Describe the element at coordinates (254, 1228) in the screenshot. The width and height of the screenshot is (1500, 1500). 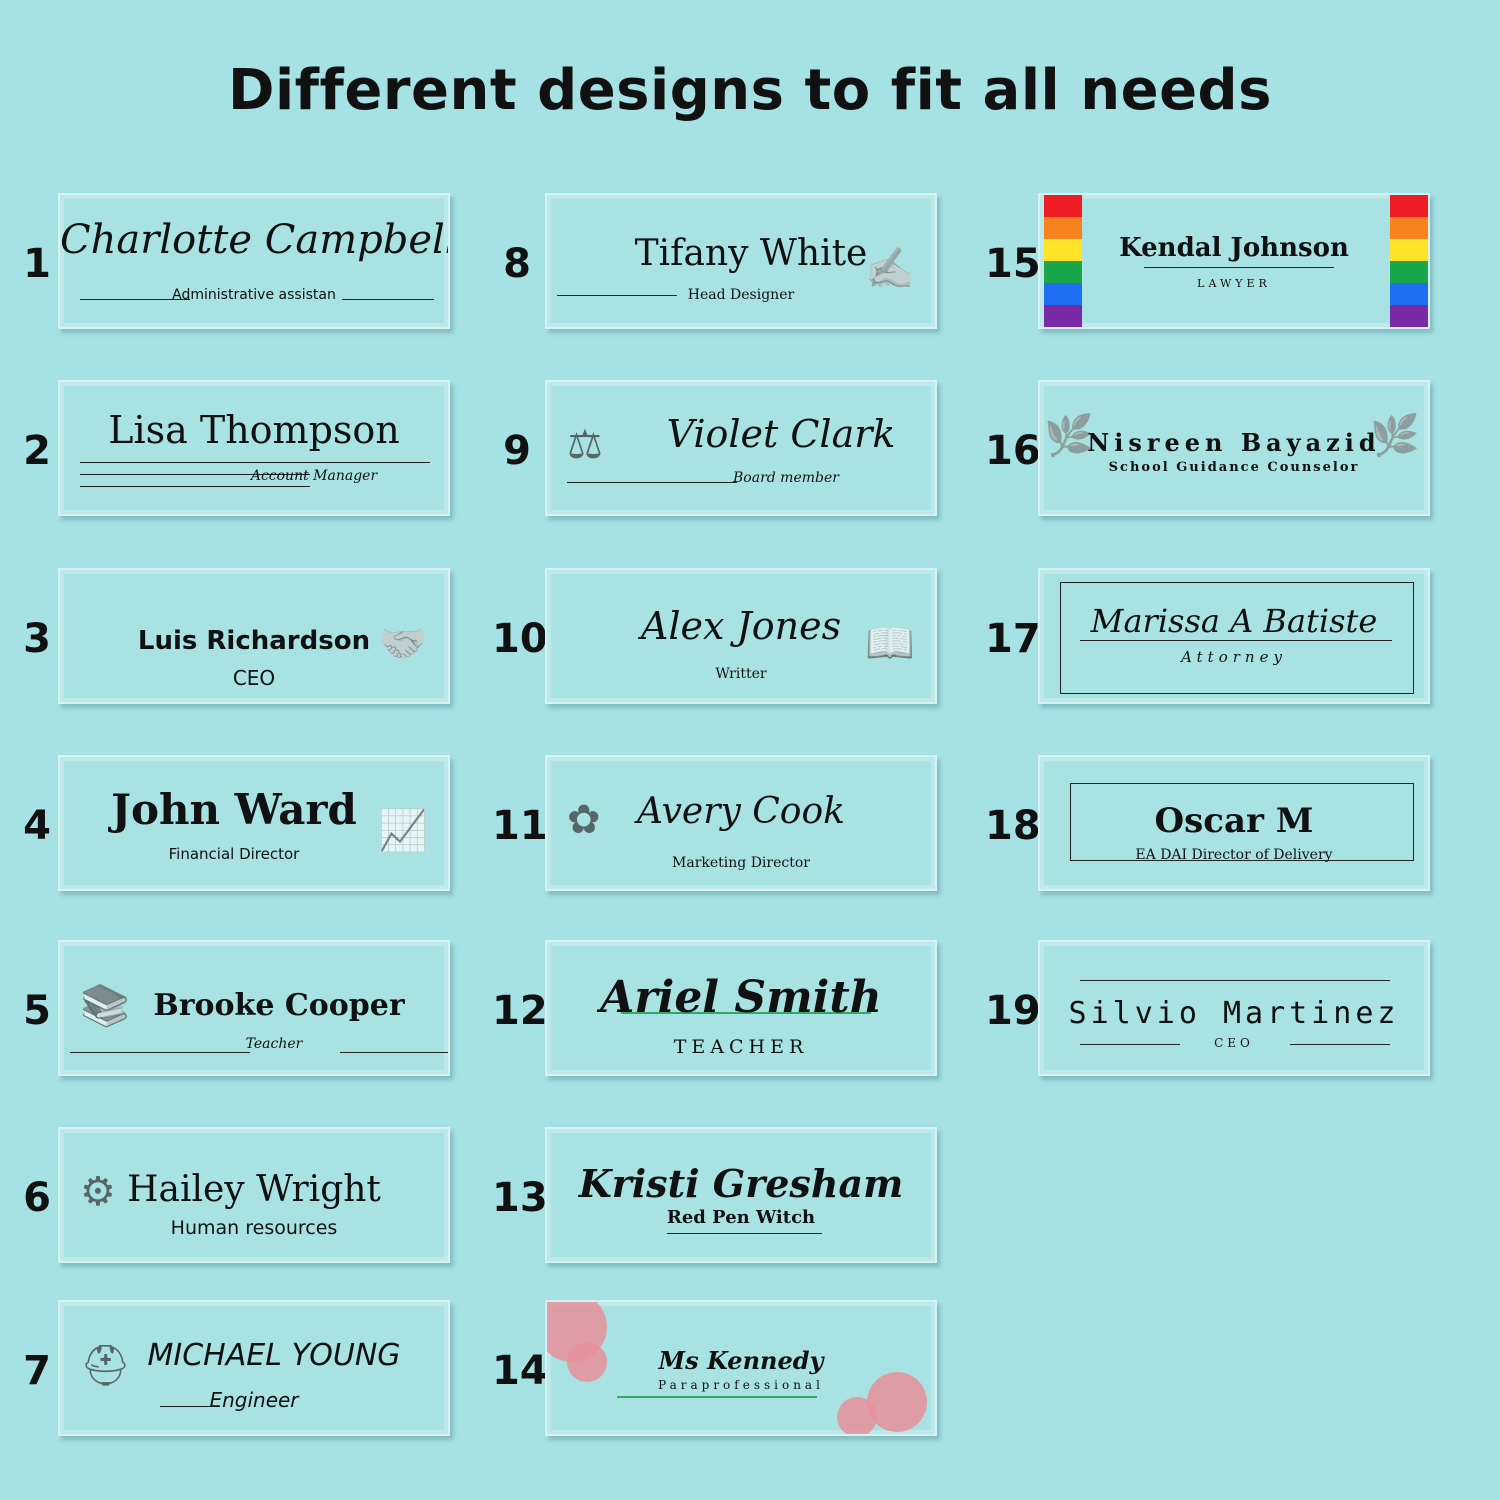
I see `plate-title: Human resources` at that location.